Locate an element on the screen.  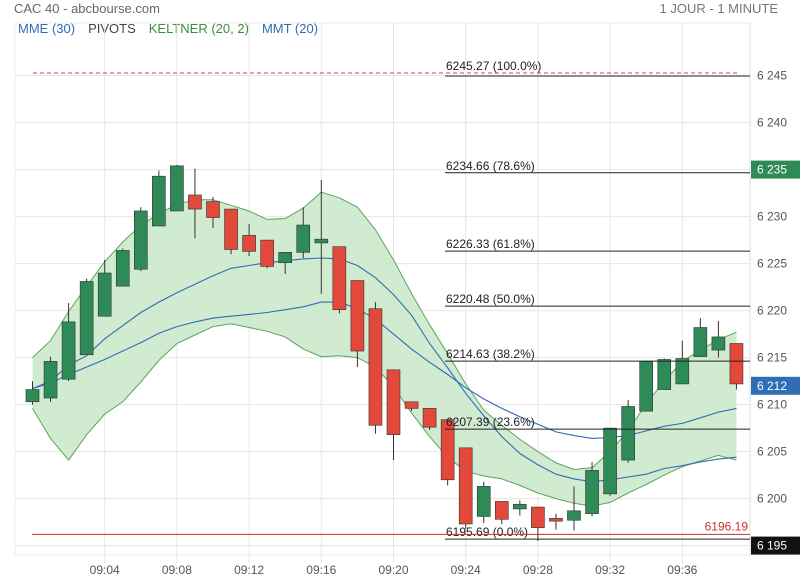
fib-level-label: 6226.33 (61.8%) is located at coordinates (490, 244).